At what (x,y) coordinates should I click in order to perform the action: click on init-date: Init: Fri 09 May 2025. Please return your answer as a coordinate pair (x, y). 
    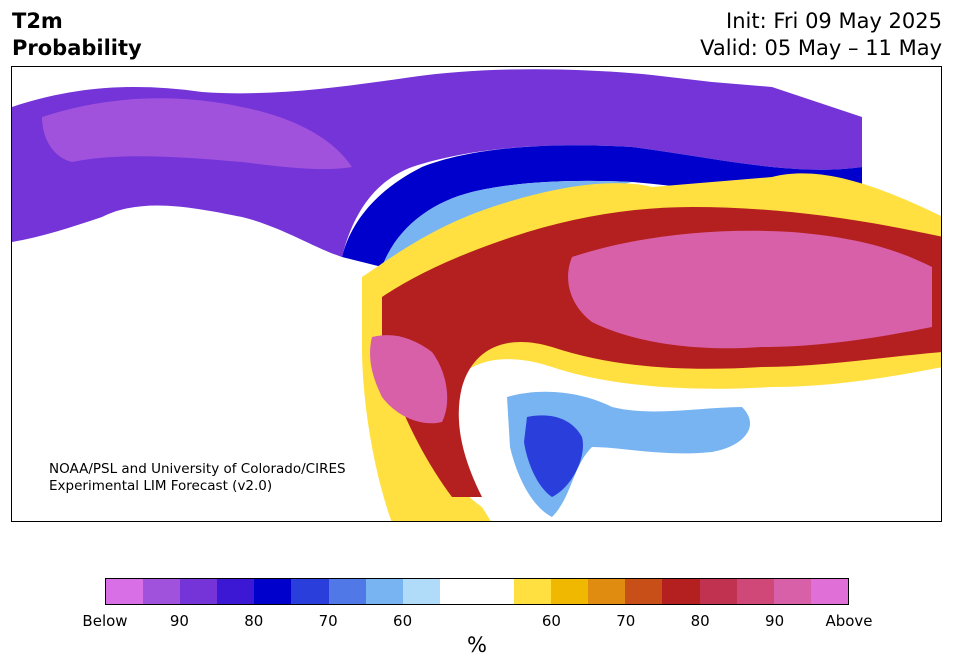
    Looking at the image, I should click on (834, 21).